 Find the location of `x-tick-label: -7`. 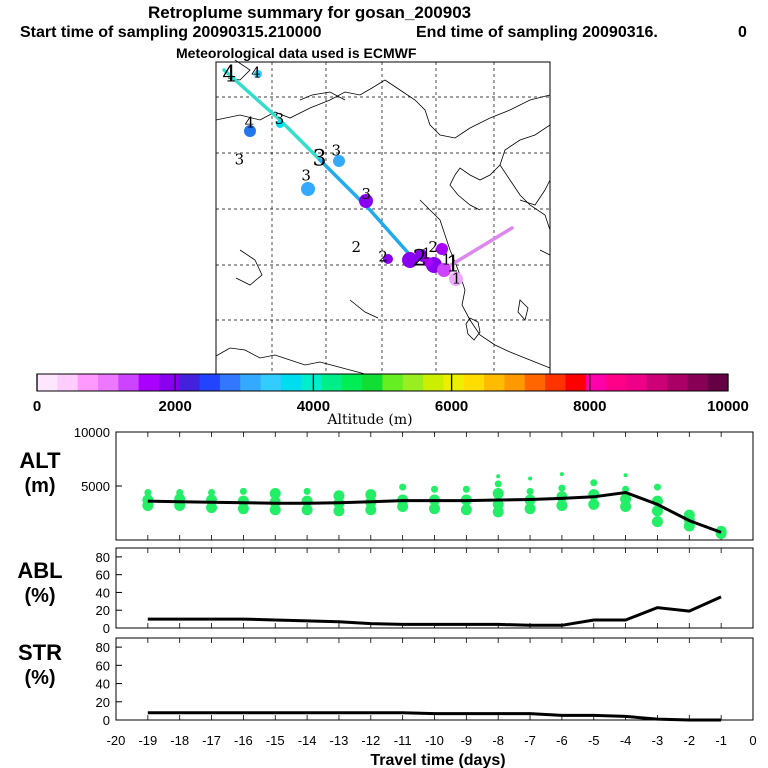

x-tick-label: -7 is located at coordinates (530, 740).